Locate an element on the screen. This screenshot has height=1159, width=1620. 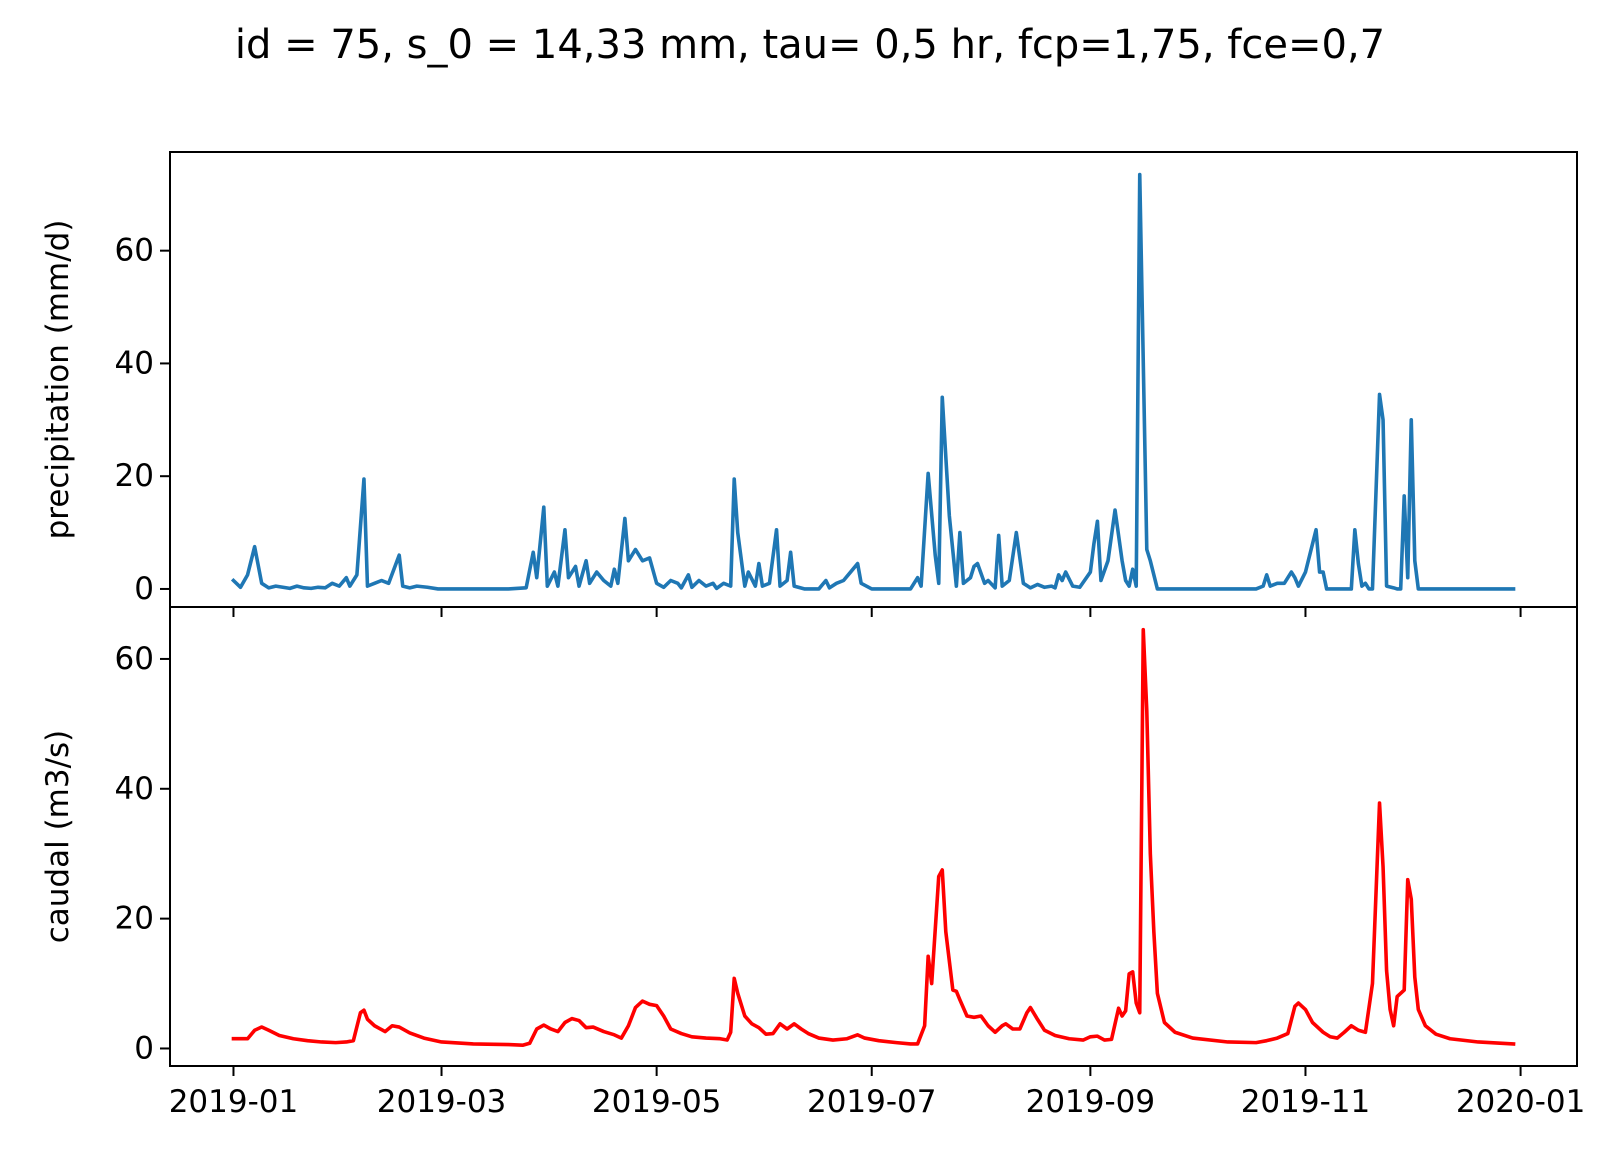
x-tick-label: 2019-07 is located at coordinates (872, 1102).